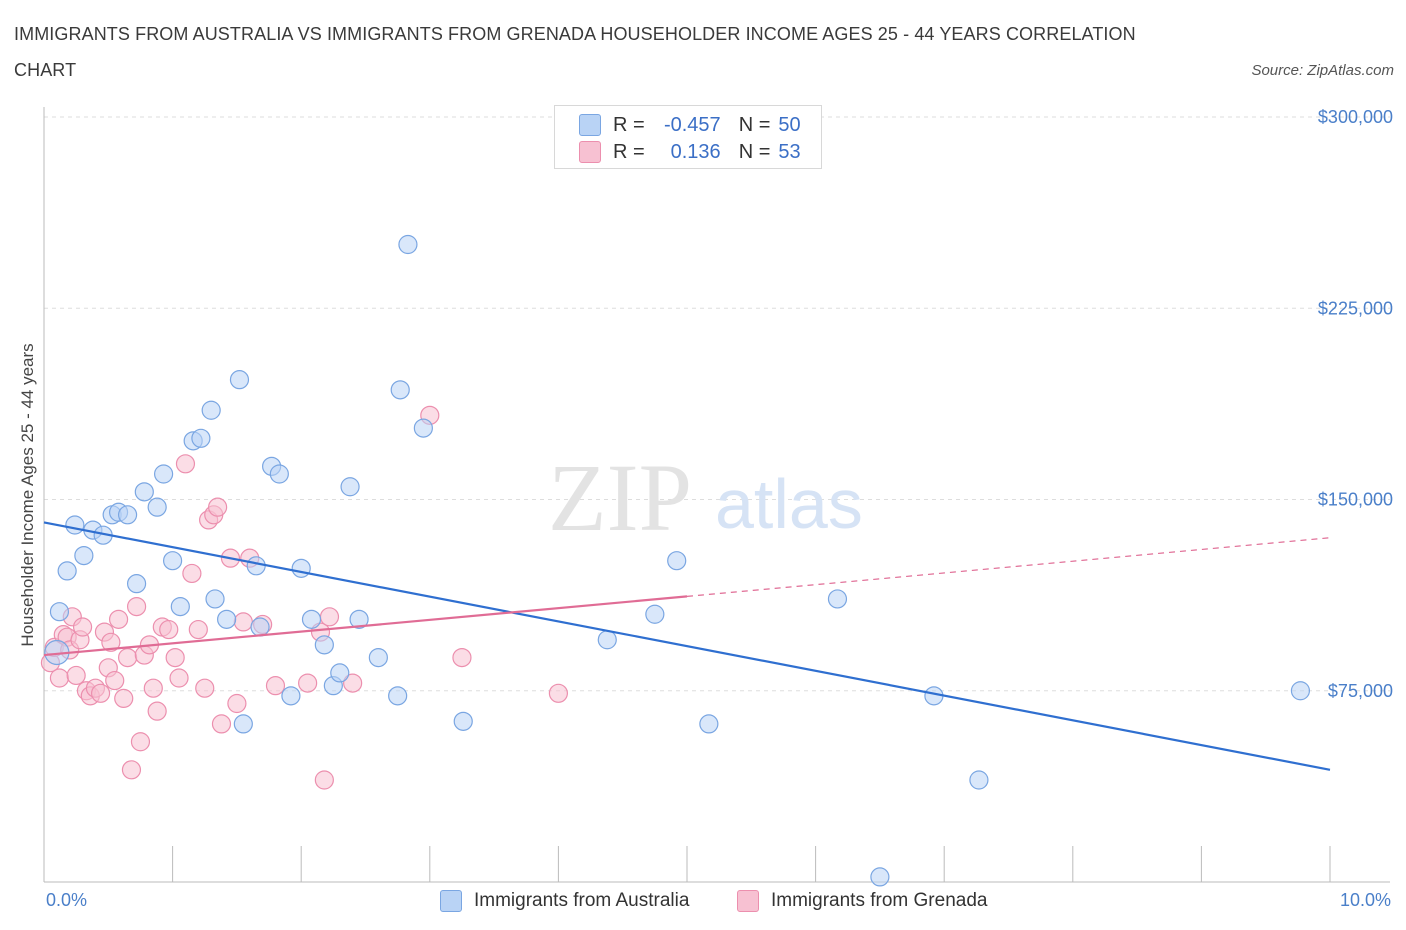 The width and height of the screenshot is (1406, 930). Describe the element at coordinates (590, 125) in the screenshot. I see `australia-swatch` at that location.